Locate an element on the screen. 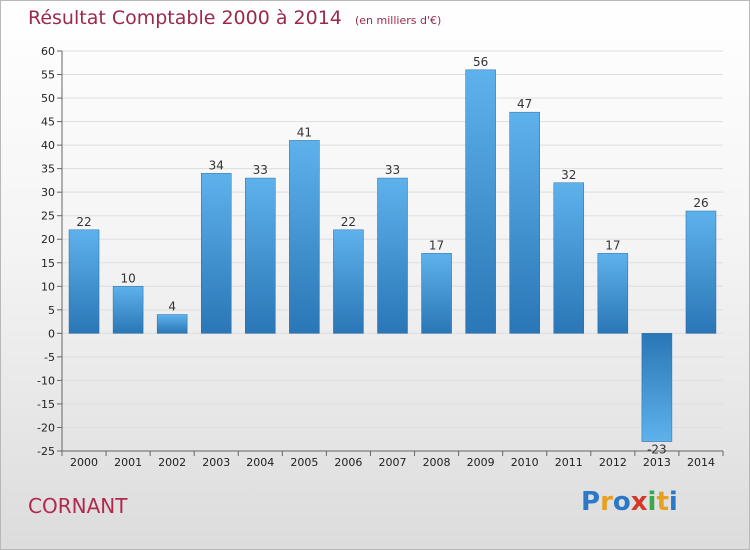  x-tick-label: 2008 is located at coordinates (437, 462).